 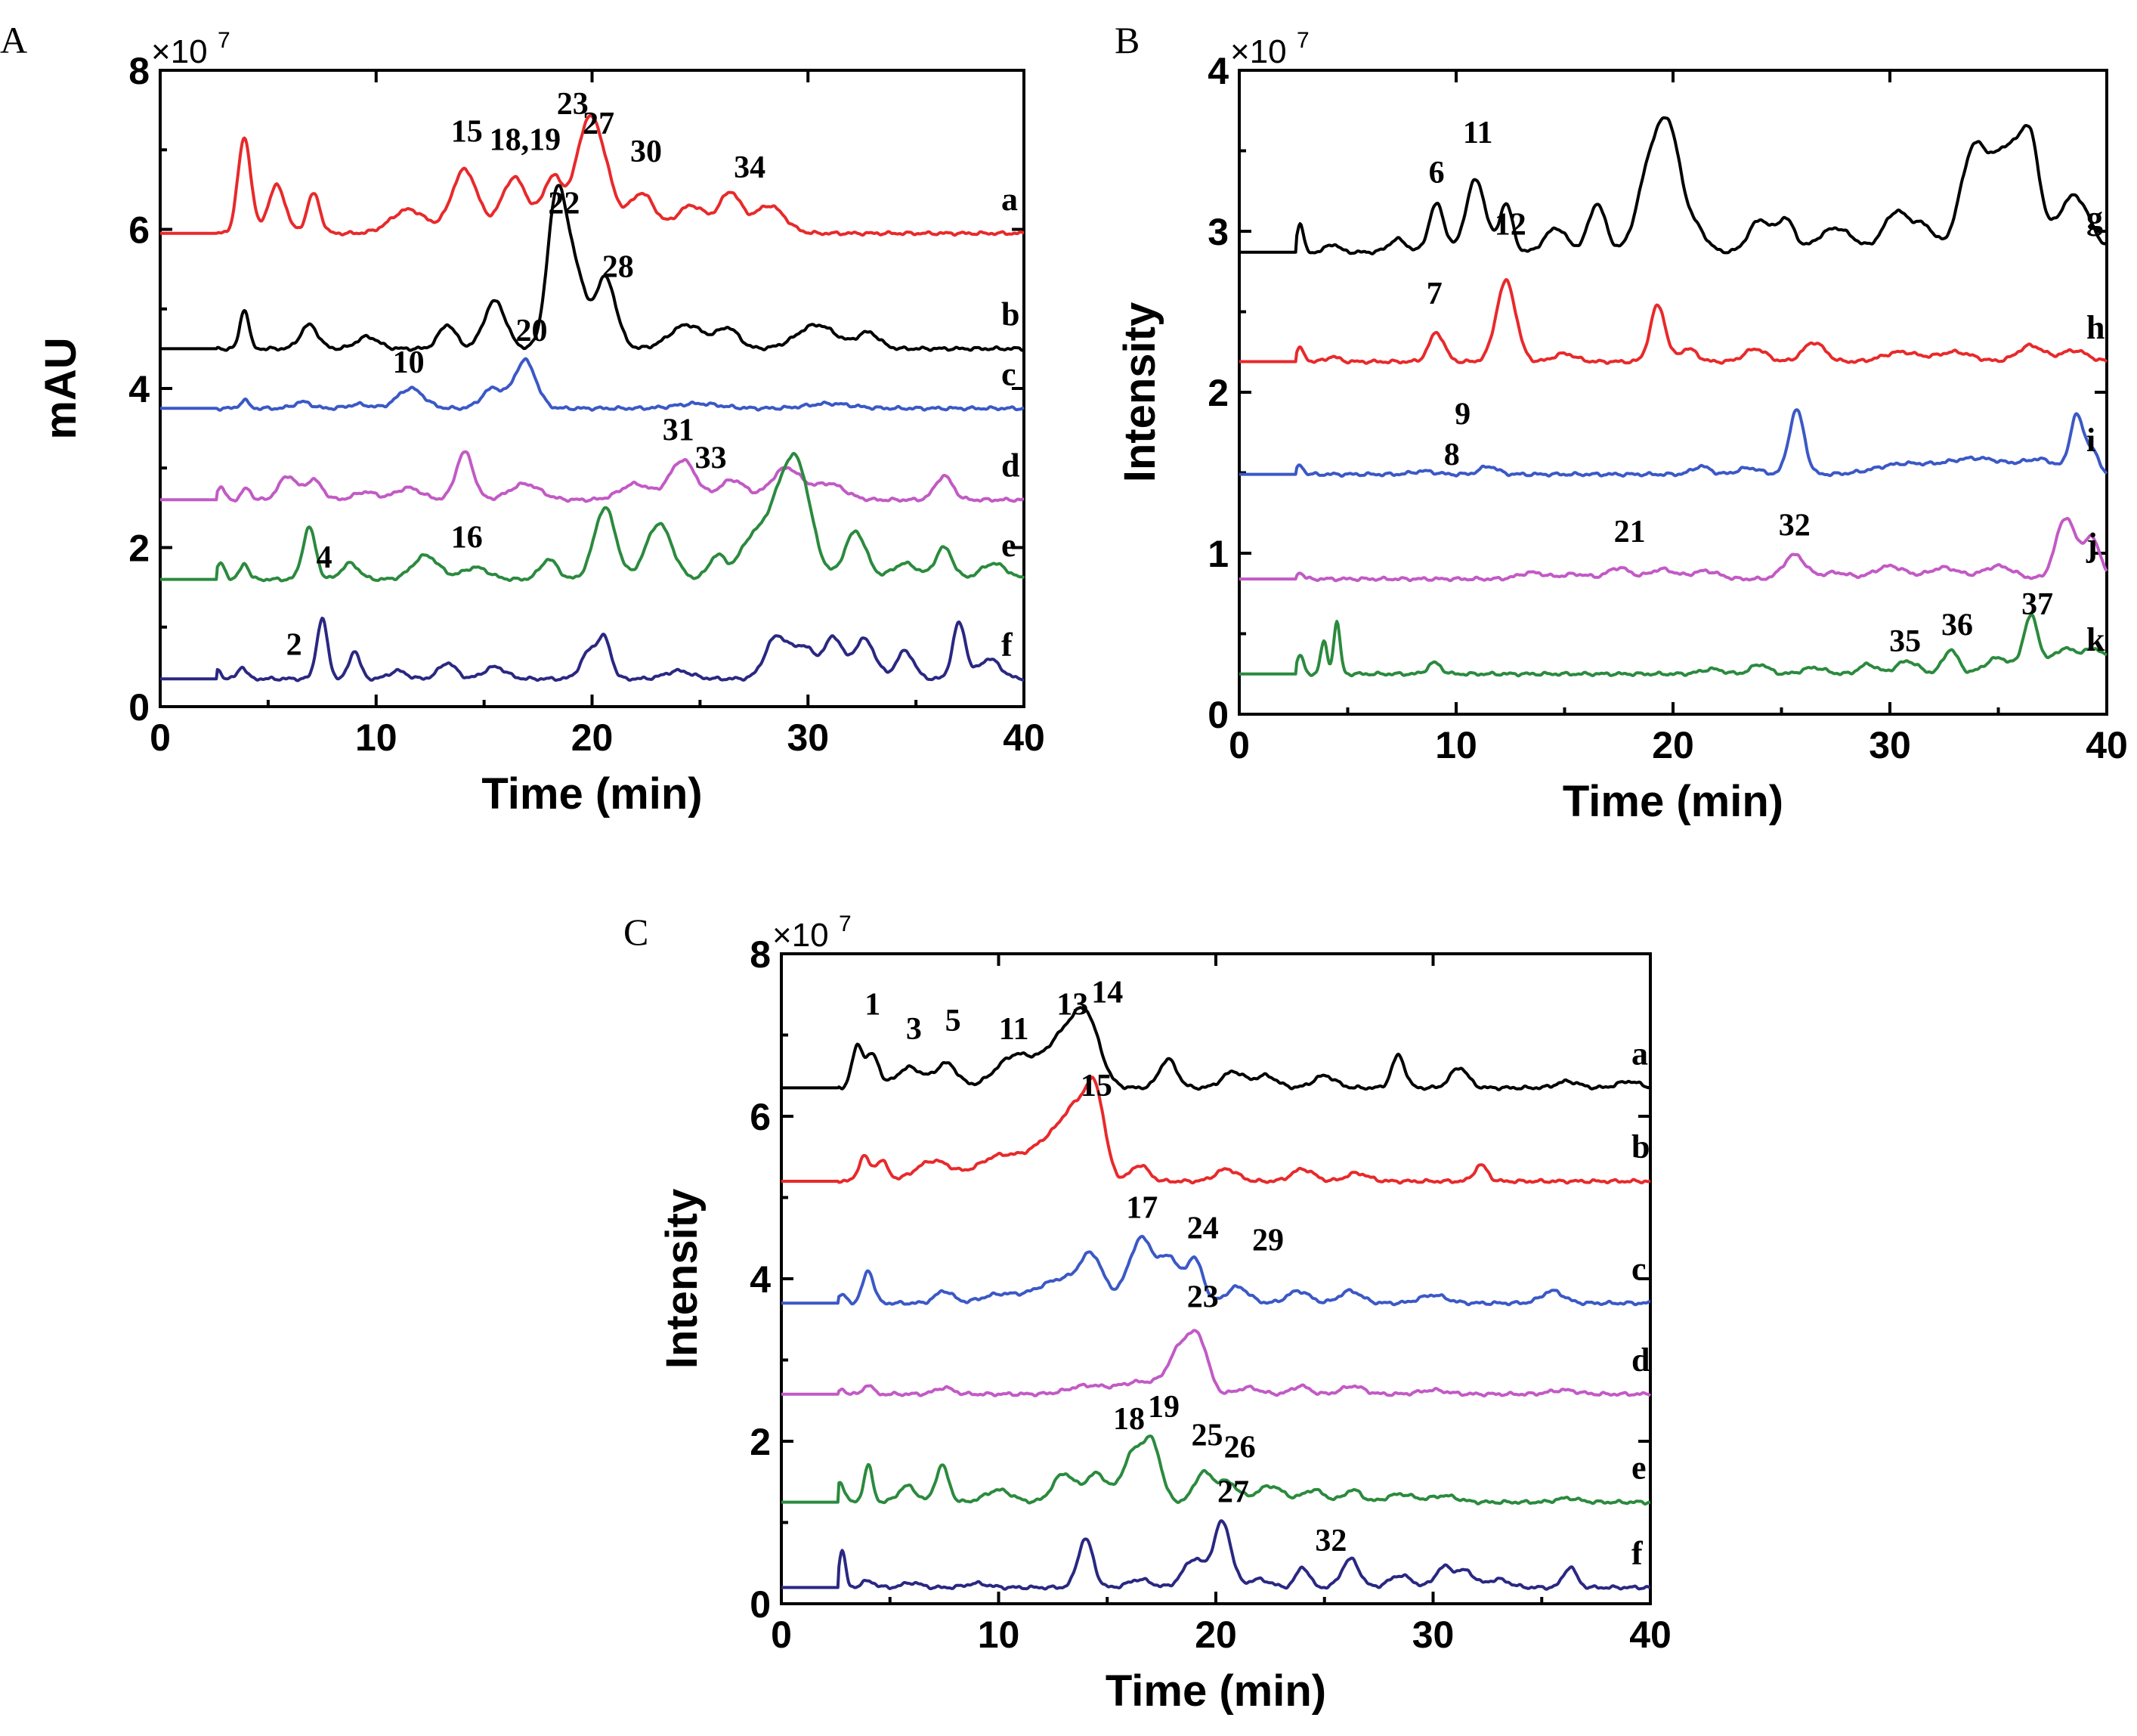 What do you see at coordinates (2095, 327) in the screenshot?
I see `trace-tag: h` at bounding box center [2095, 327].